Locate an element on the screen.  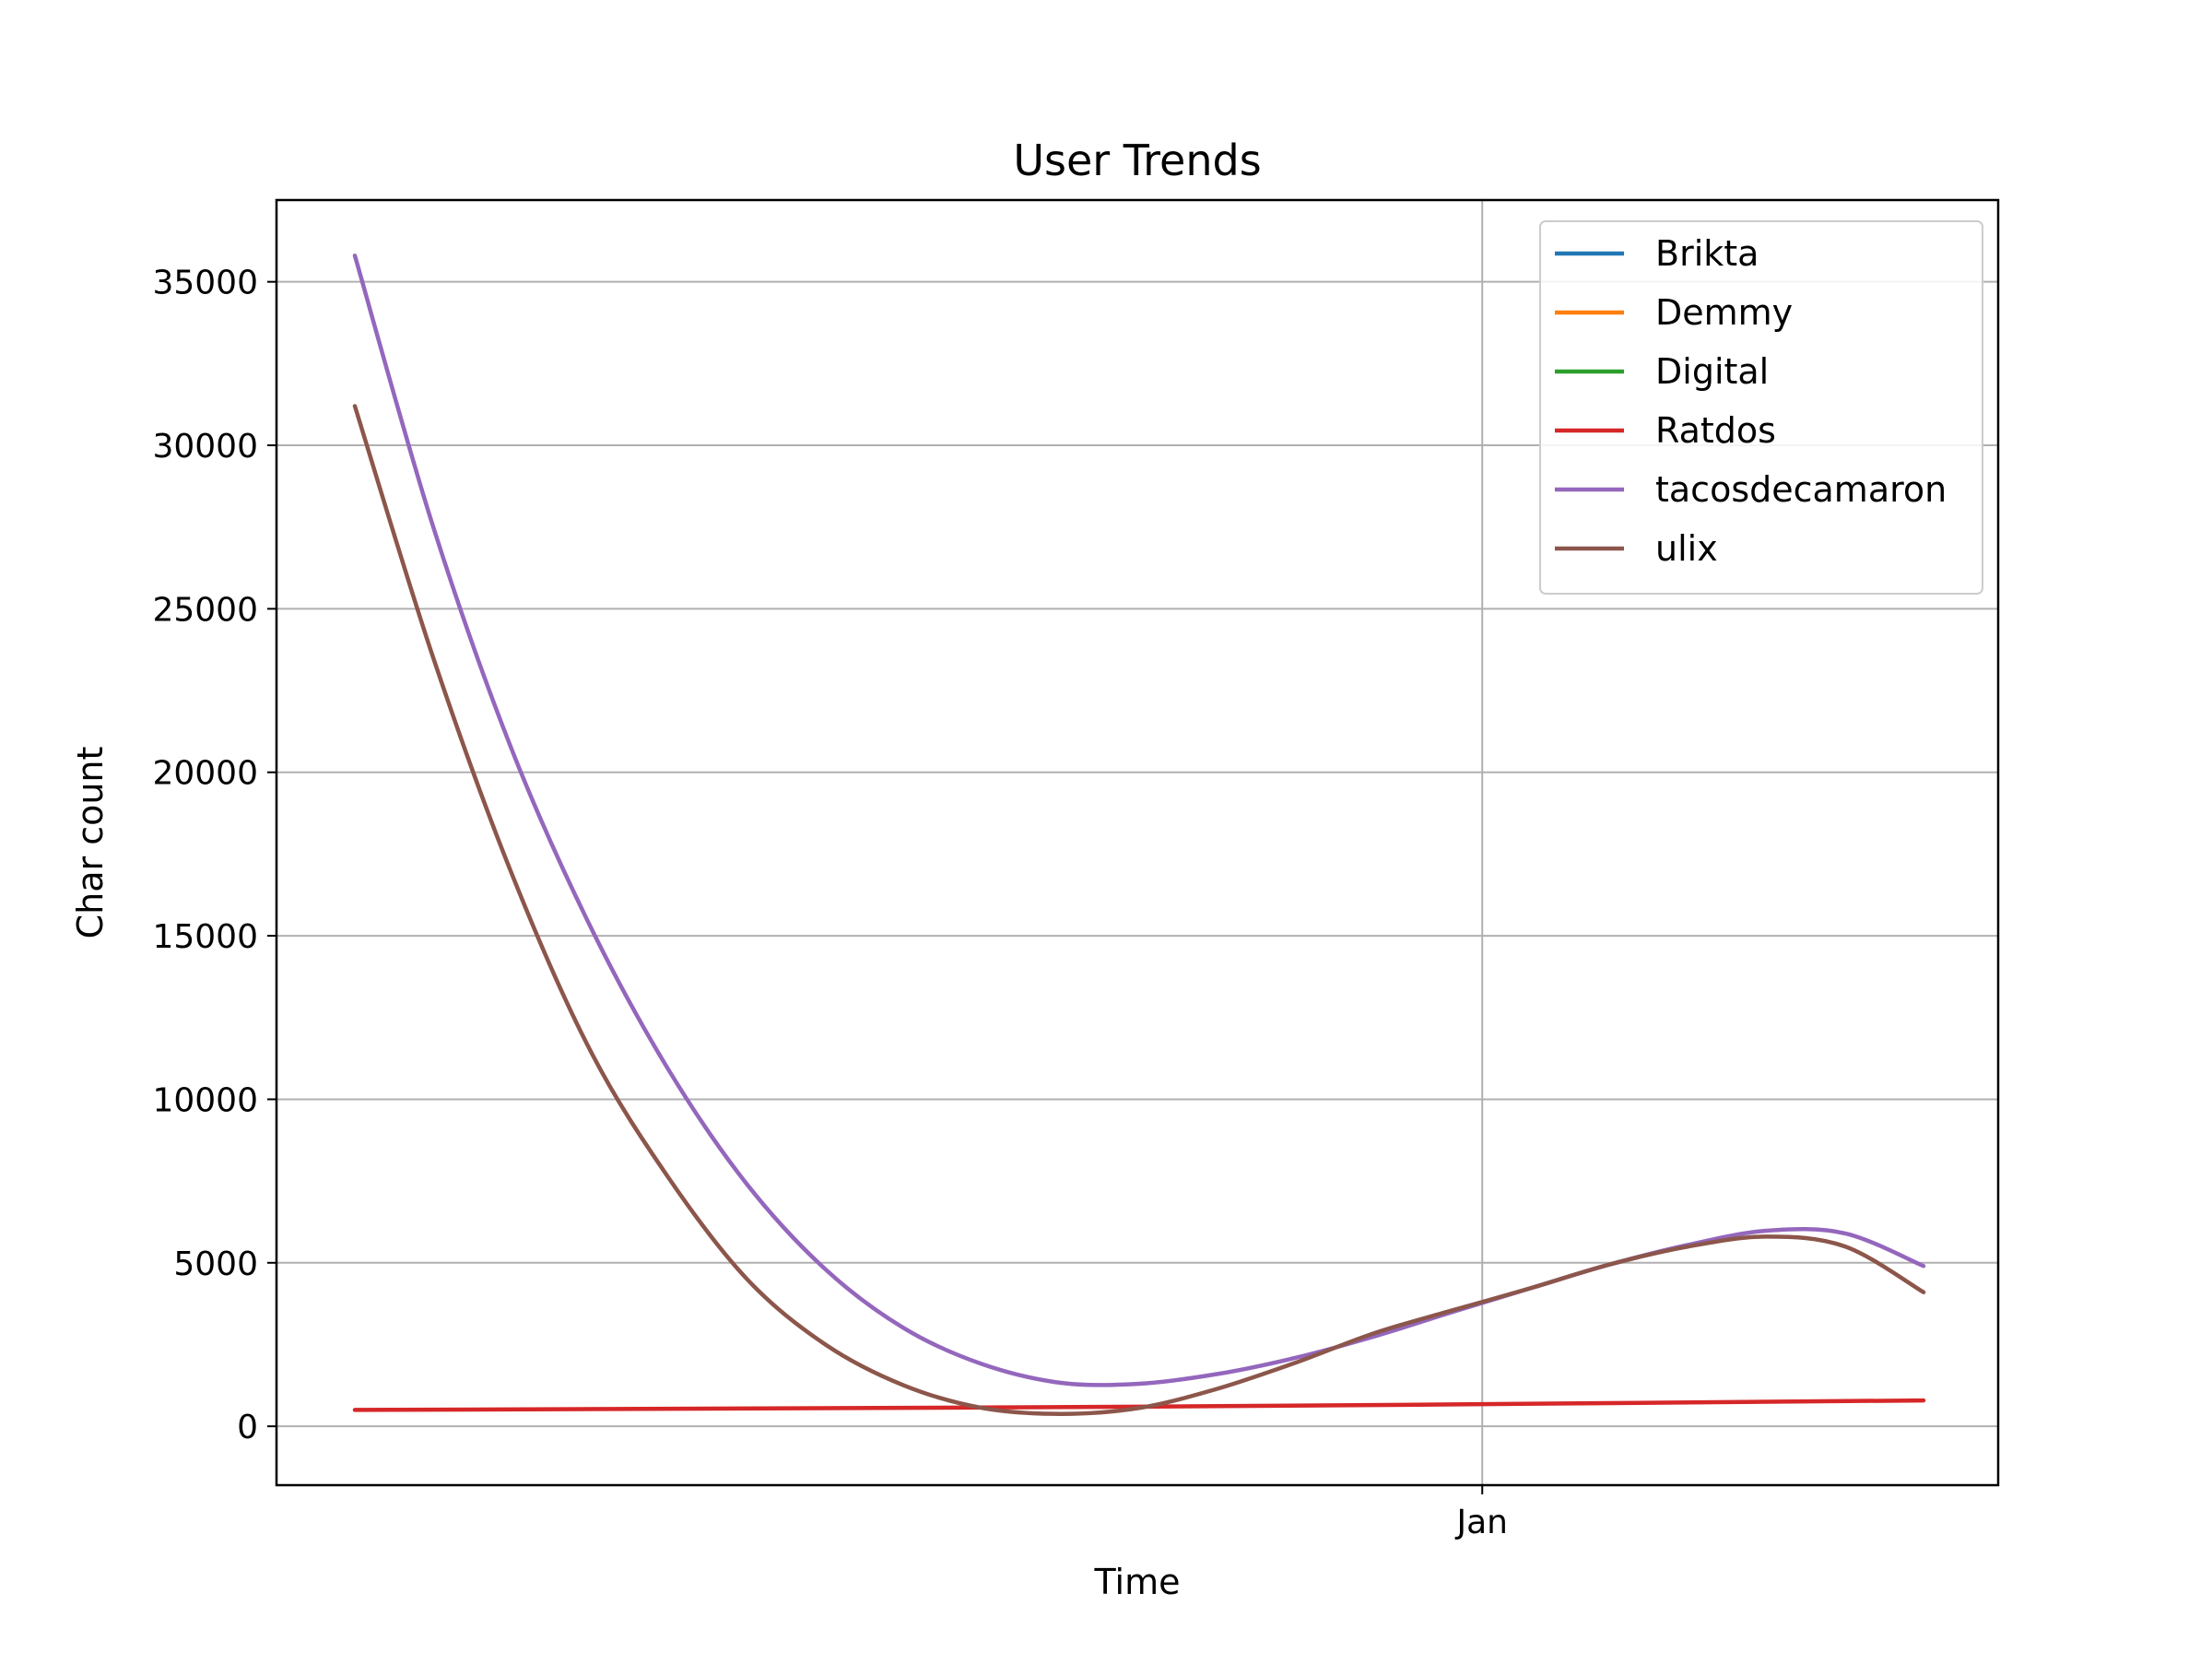
y-tick-label-7: 35000 is located at coordinates (205, 283).